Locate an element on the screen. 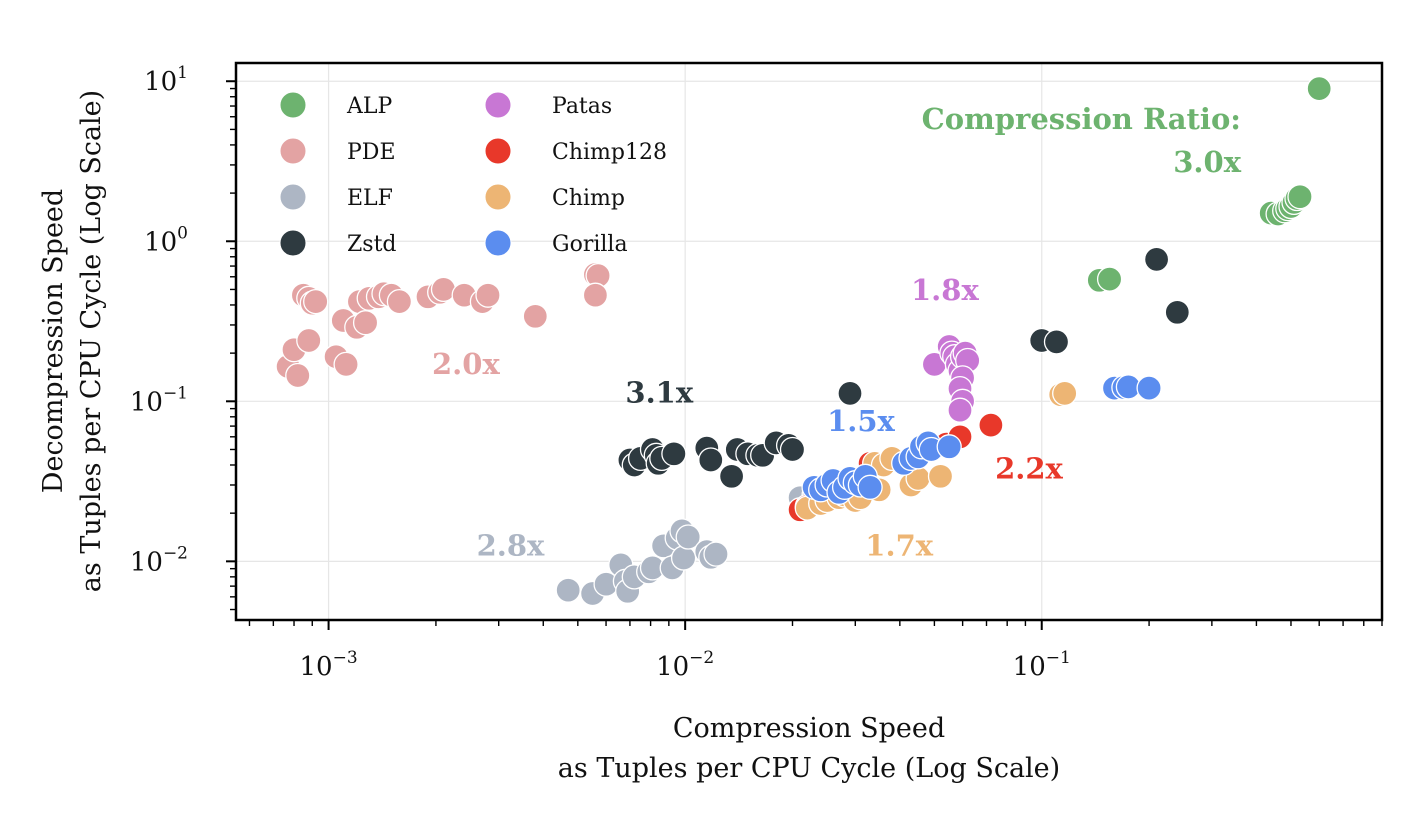 Image resolution: width=1422 pixels, height=820 pixels. y-tick-label: 10¹ is located at coordinates (166, 80).